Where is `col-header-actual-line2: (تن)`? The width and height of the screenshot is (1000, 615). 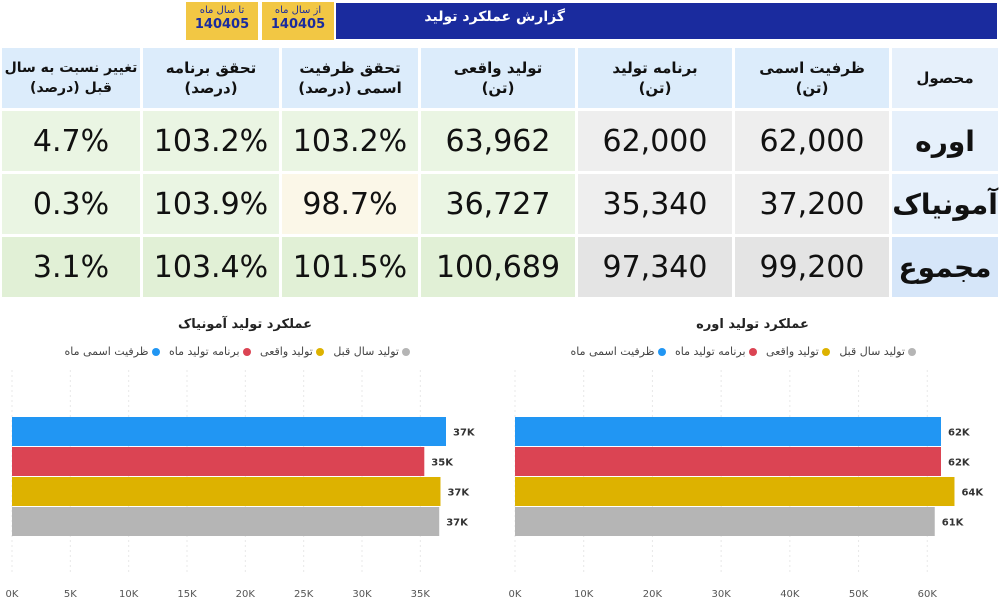
col-header-actual-line2: (تن) is located at coordinates (498, 88).